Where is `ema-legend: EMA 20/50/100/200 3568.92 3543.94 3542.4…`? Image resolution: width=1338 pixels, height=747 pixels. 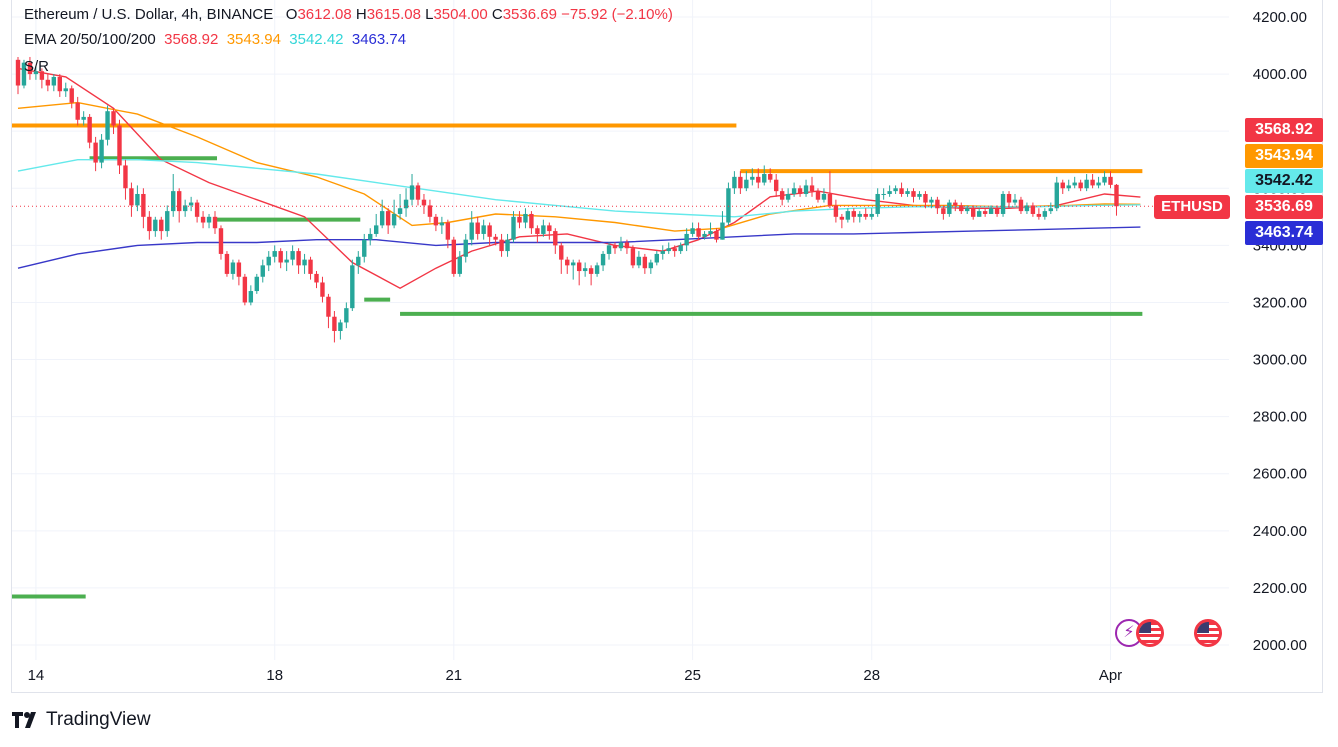
ema-legend: EMA 20/50/100/200 3568.92 3543.94 3542.4… is located at coordinates (215, 39).